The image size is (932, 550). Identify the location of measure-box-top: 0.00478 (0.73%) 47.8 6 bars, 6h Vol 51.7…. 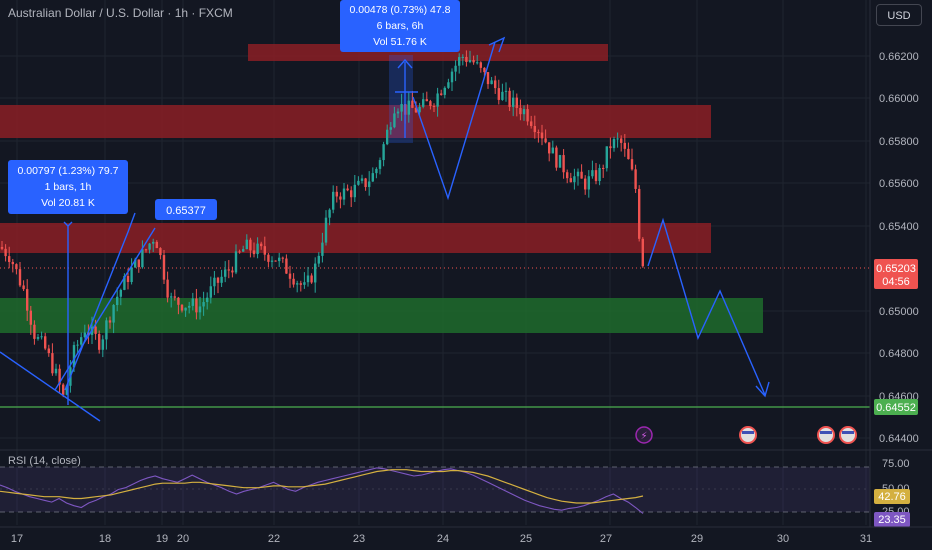
(400, 26).